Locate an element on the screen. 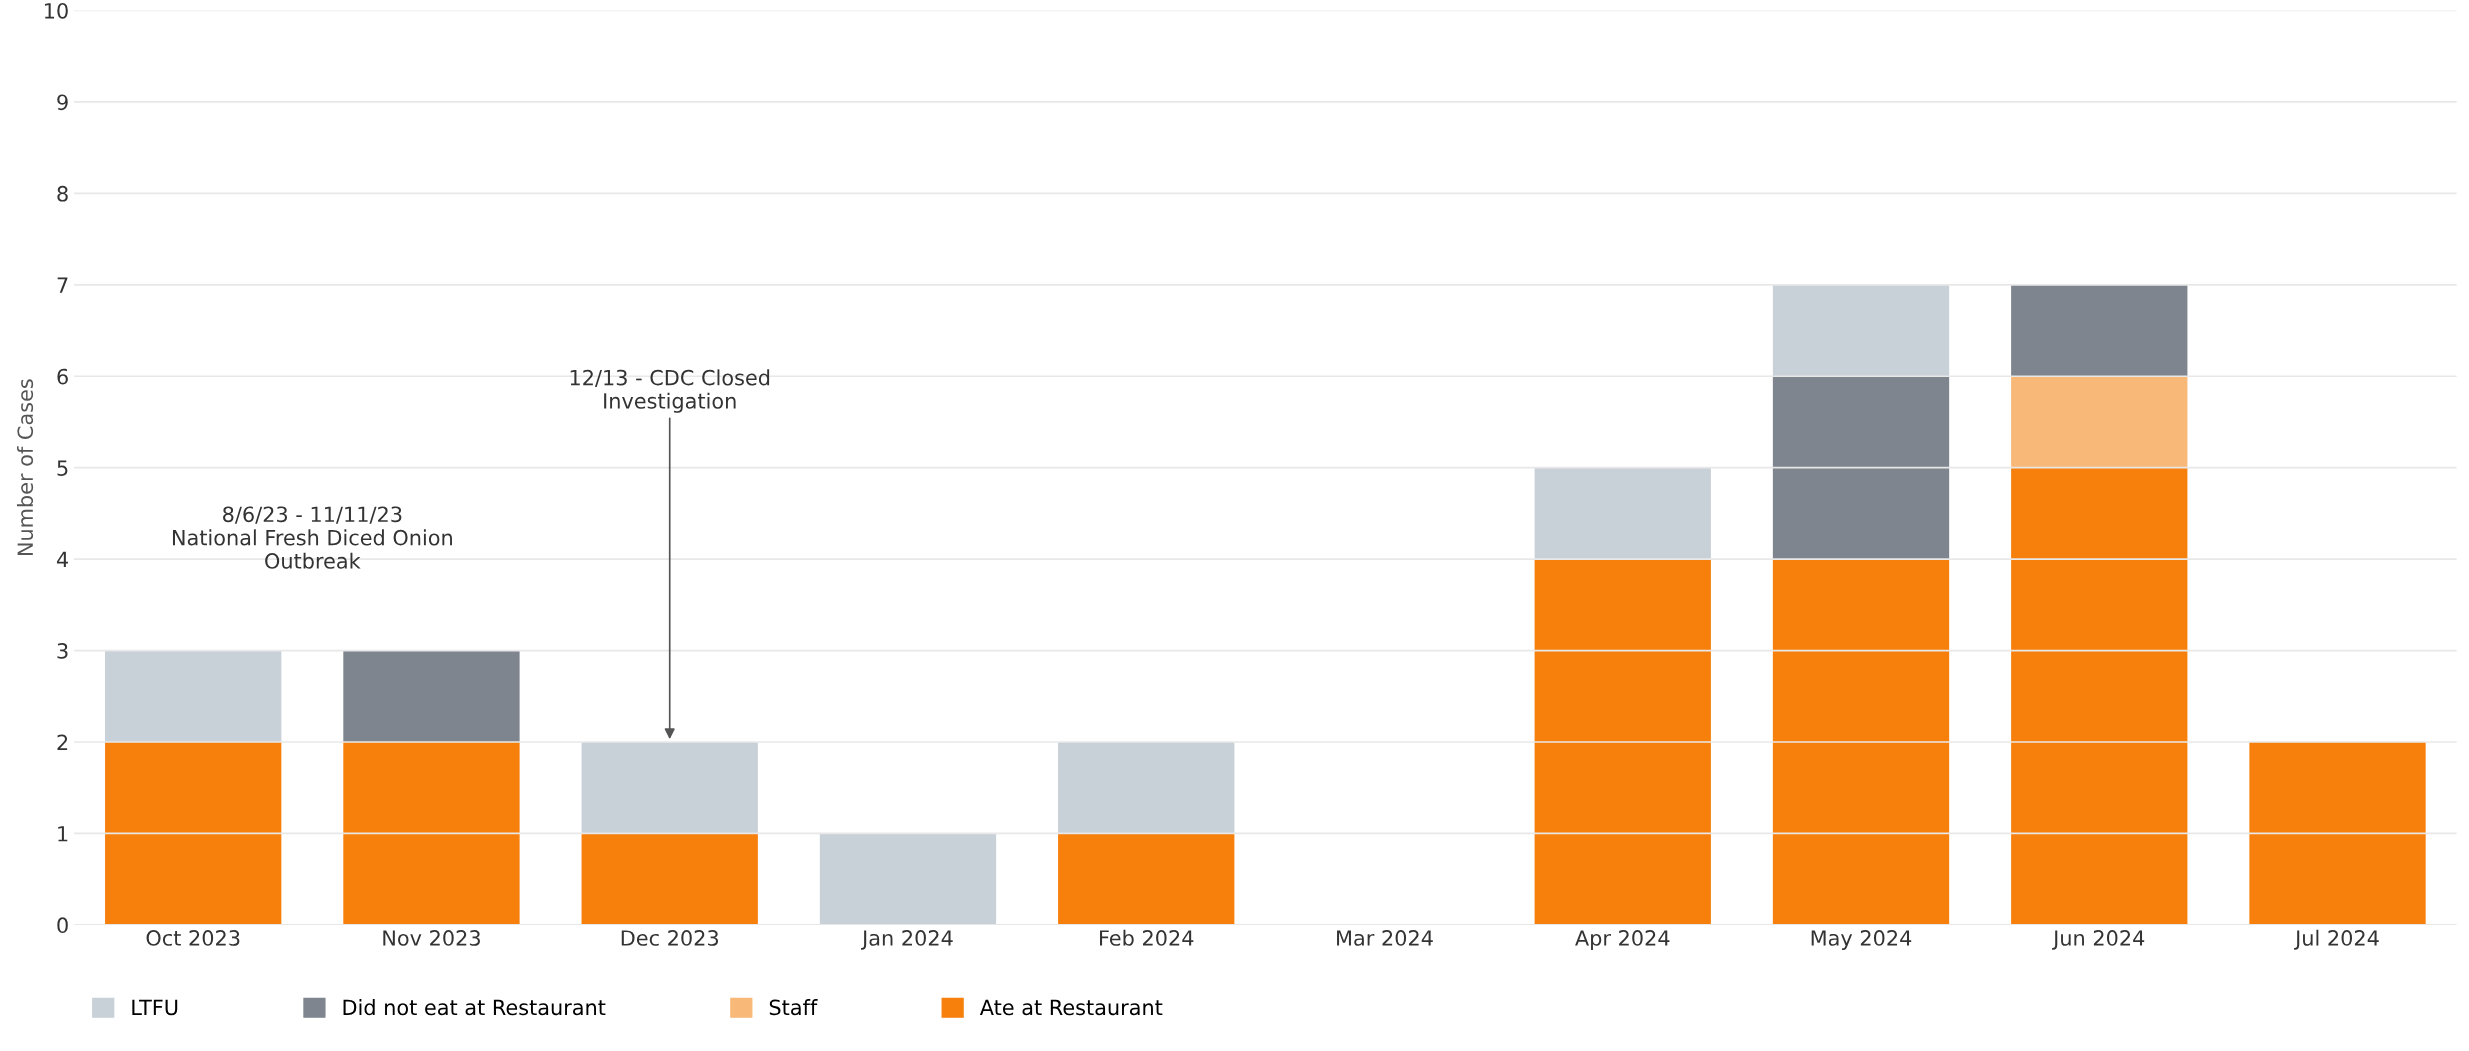 This screenshot has width=2469, height=1051. x-tick-label: Jun 2024 is located at coordinates (2098, 940).